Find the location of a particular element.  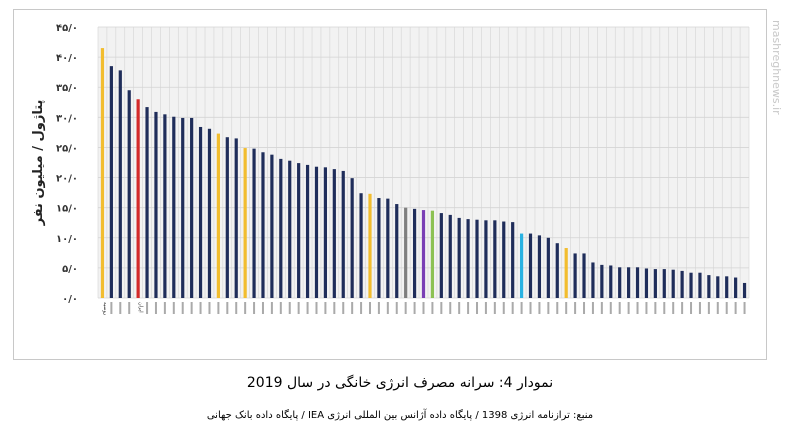

y-tick-label: ۴۵/۰ is located at coordinates (67, 28).